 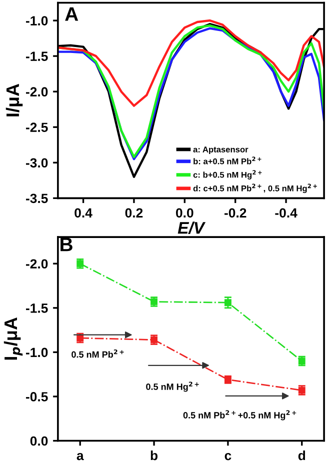 I want to click on y-tick-label: -0.5, so click(x=37, y=397).